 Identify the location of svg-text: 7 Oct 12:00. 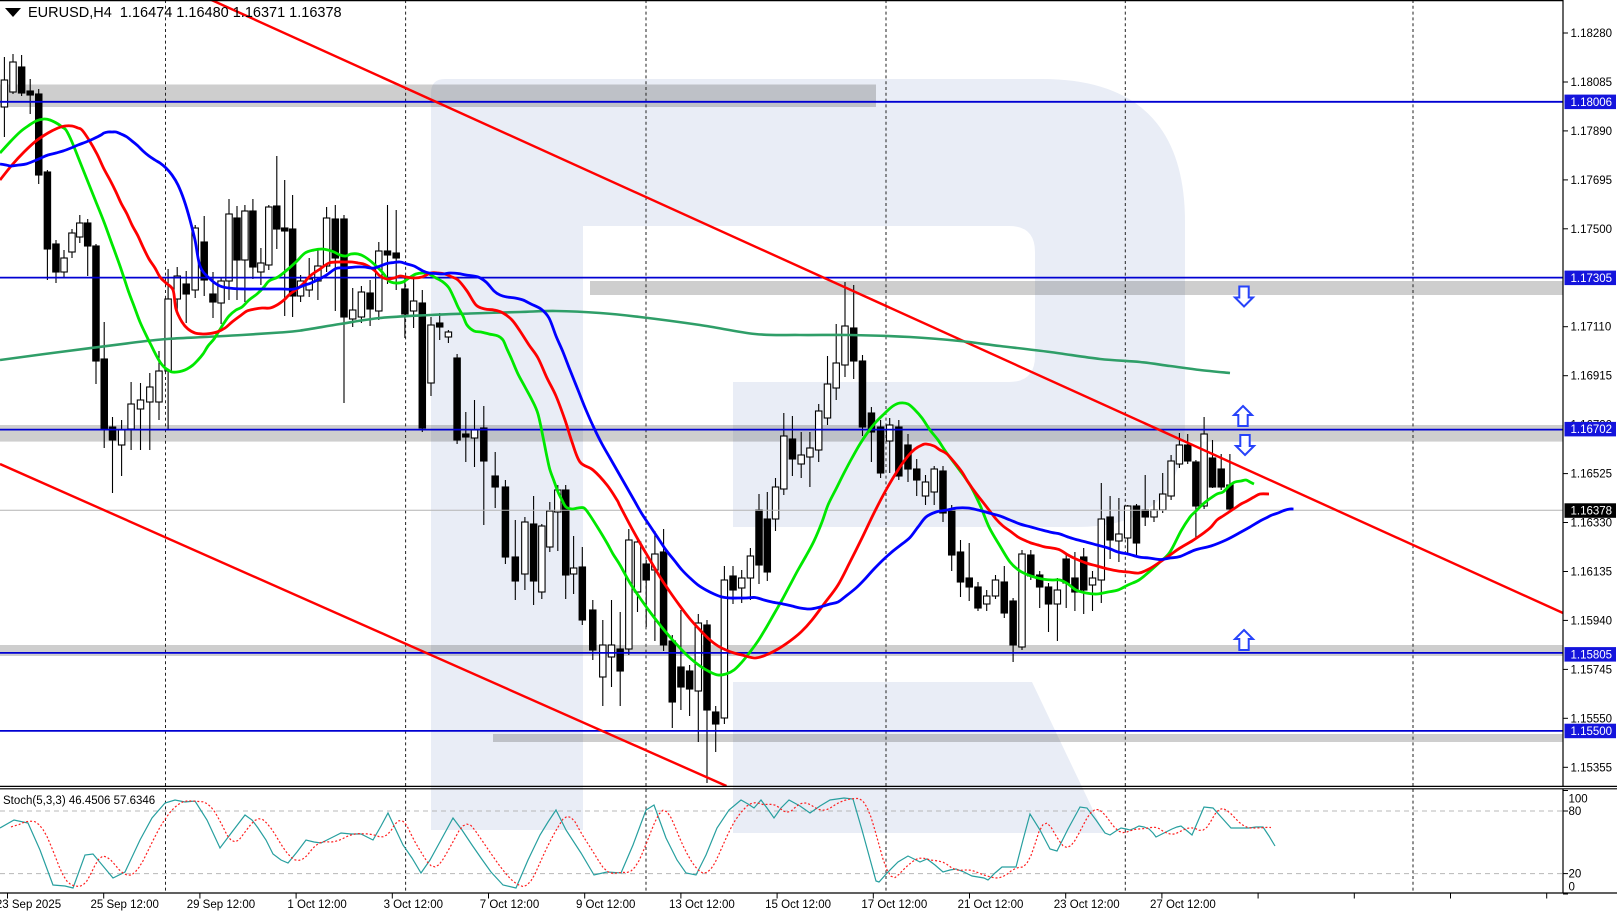
(509, 905).